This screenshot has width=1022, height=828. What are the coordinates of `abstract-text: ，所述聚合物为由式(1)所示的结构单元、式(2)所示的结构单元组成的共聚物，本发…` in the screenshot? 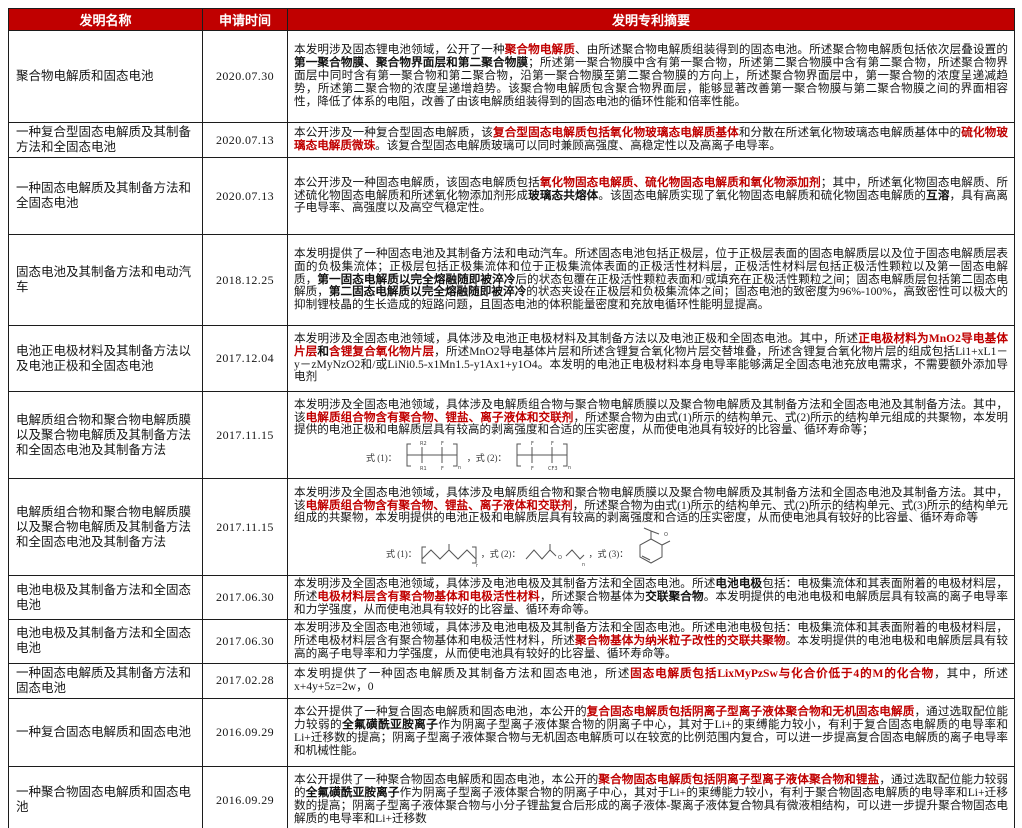 It's located at (651, 423).